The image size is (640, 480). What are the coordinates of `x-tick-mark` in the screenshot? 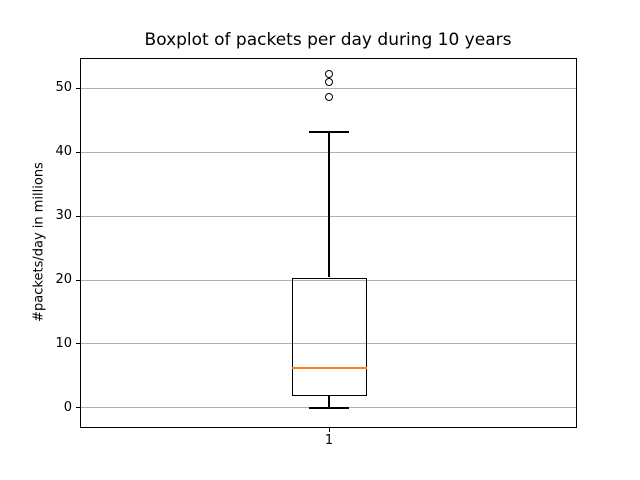 It's located at (329, 430).